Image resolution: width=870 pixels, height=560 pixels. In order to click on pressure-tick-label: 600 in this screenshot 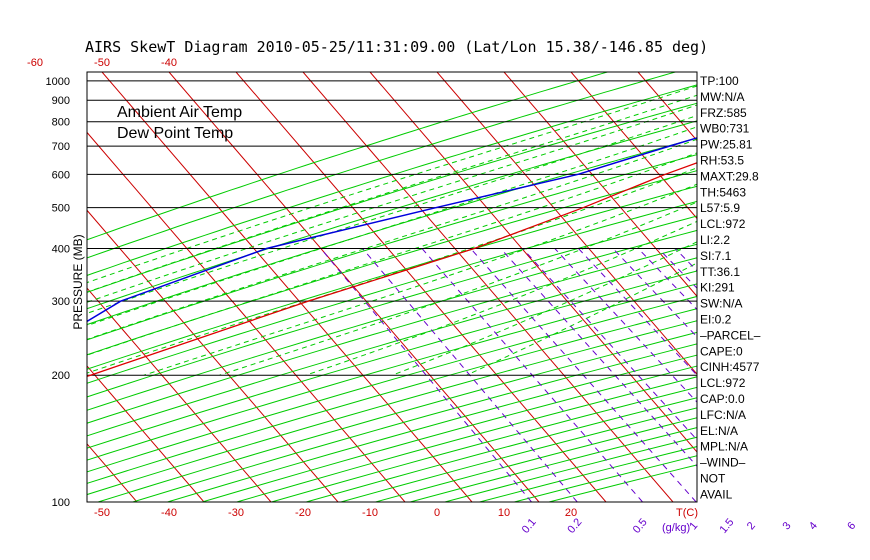, I will do `click(61, 175)`.